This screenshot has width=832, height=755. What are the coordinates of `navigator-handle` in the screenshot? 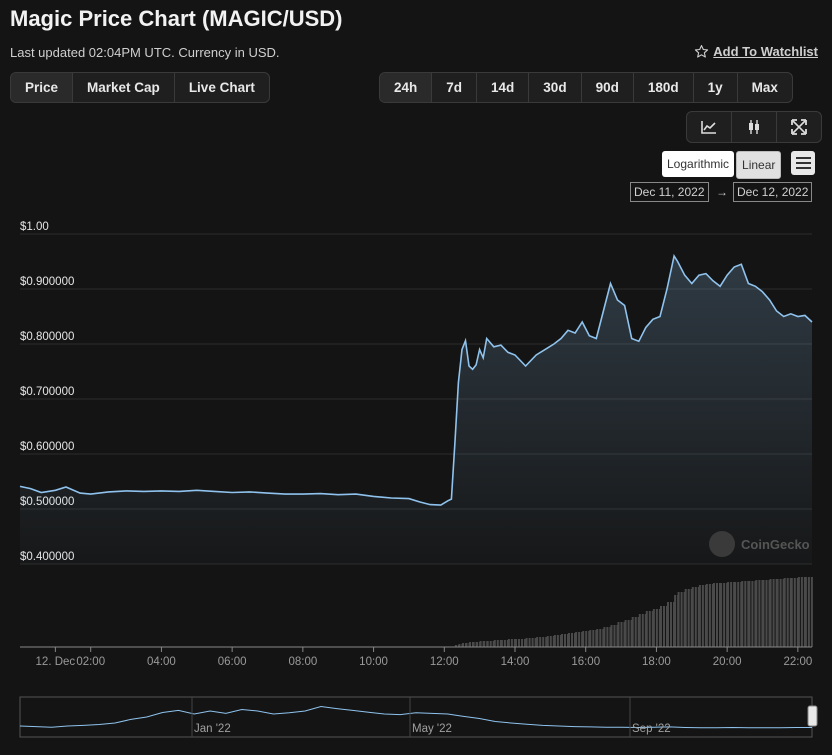 It's located at (812, 716).